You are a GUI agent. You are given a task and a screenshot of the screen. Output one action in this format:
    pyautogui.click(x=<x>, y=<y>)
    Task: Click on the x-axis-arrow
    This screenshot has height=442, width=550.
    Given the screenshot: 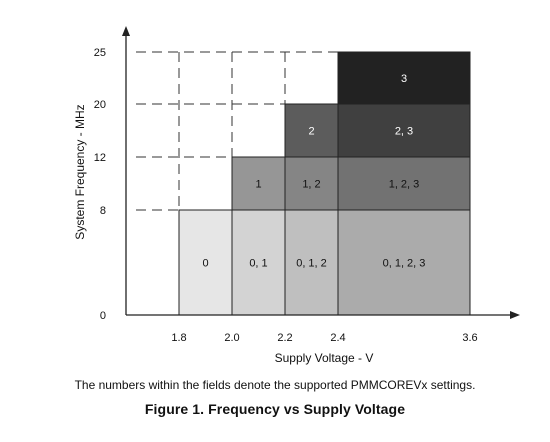 What is the action you would take?
    pyautogui.click(x=515, y=315)
    